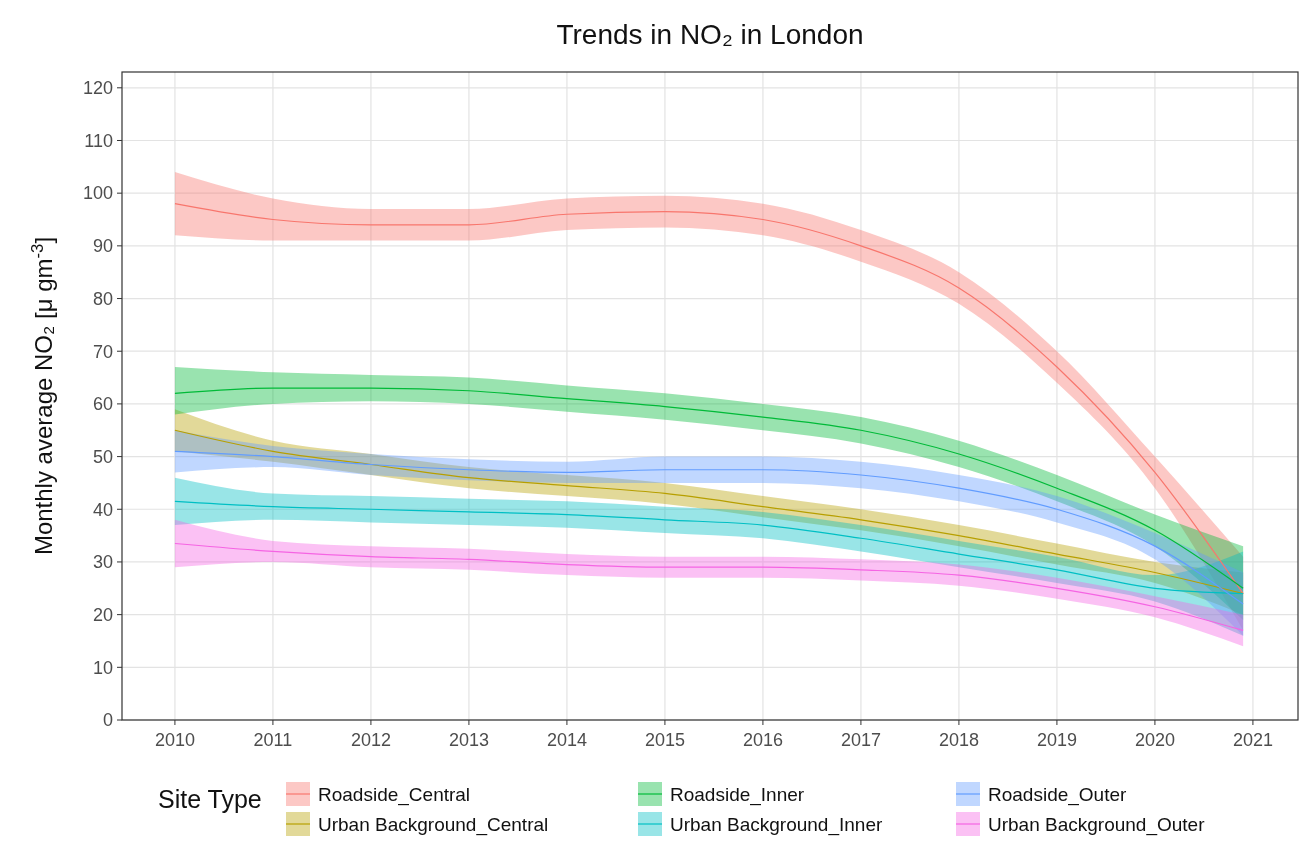 The image size is (1313, 856). What do you see at coordinates (394, 795) in the screenshot?
I see `legend-label: Roadside_Central` at bounding box center [394, 795].